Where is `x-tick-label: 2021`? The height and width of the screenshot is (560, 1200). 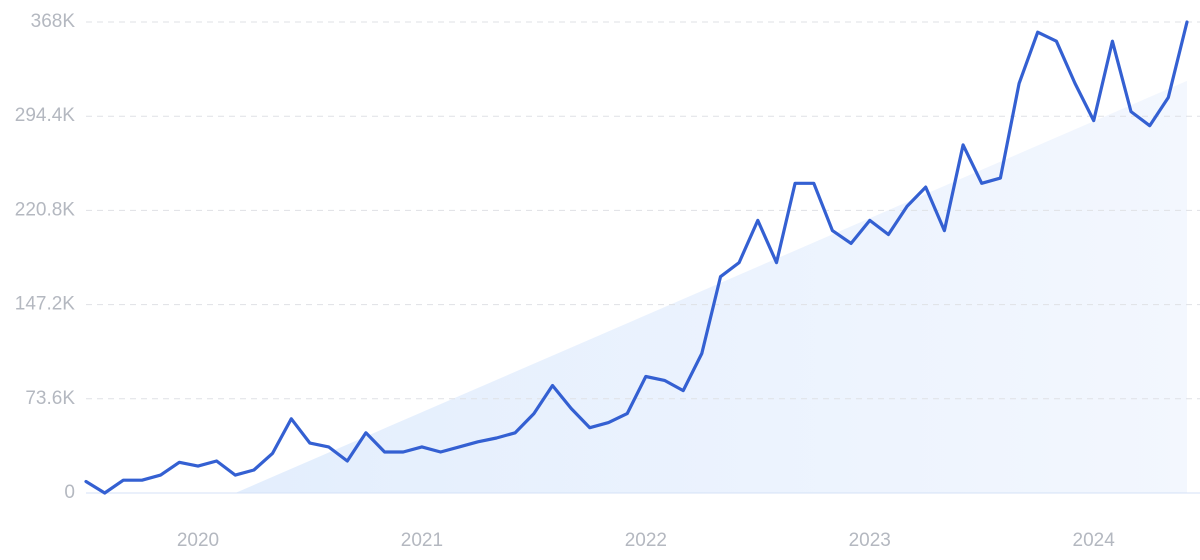 x-tick-label: 2021 is located at coordinates (422, 540).